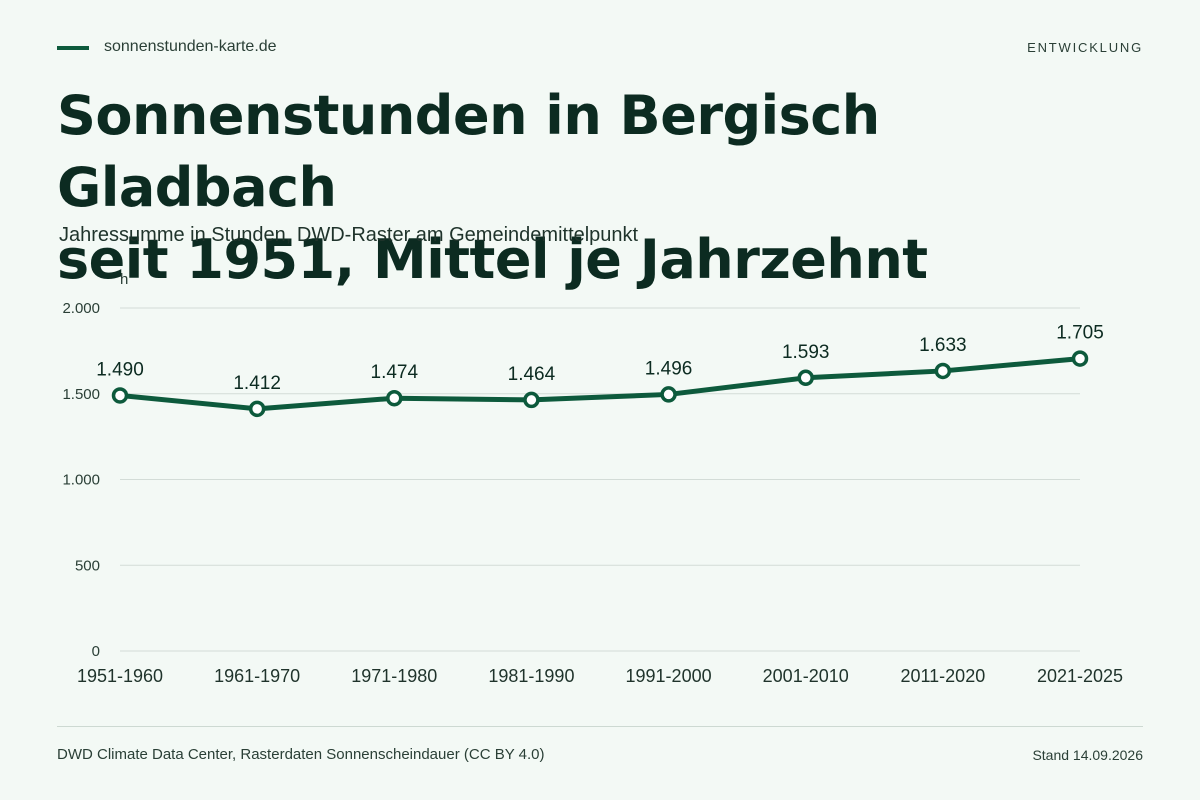 The height and width of the screenshot is (800, 1200). I want to click on data-label: 1.593, so click(806, 352).